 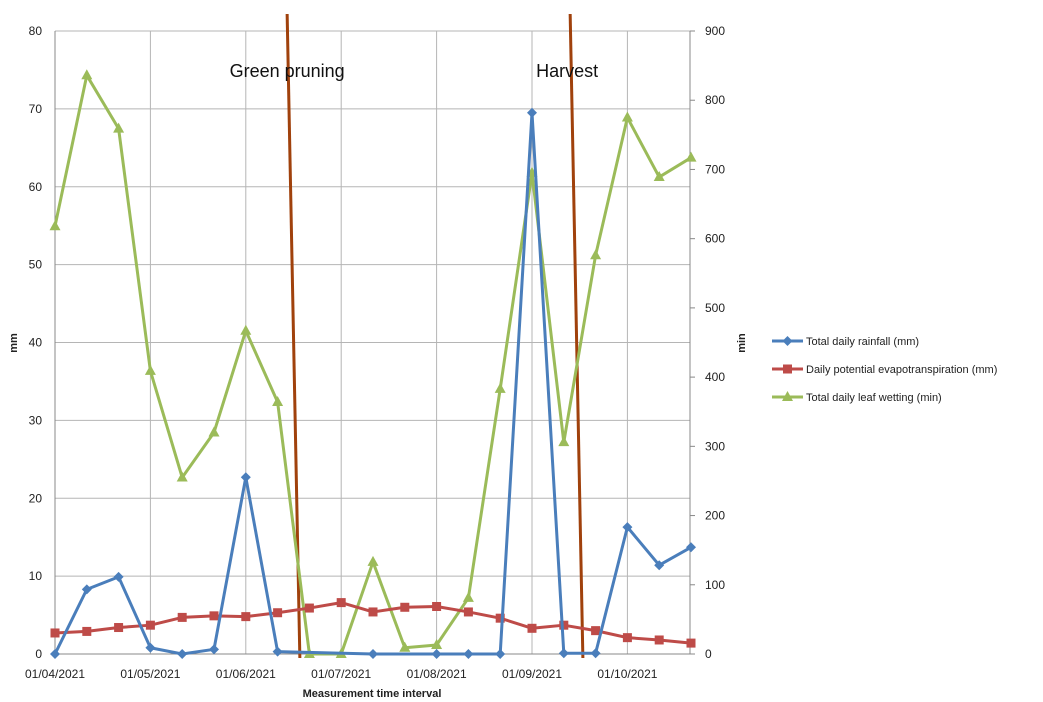 I want to click on y-tick-label-right: 300, so click(x=715, y=446).